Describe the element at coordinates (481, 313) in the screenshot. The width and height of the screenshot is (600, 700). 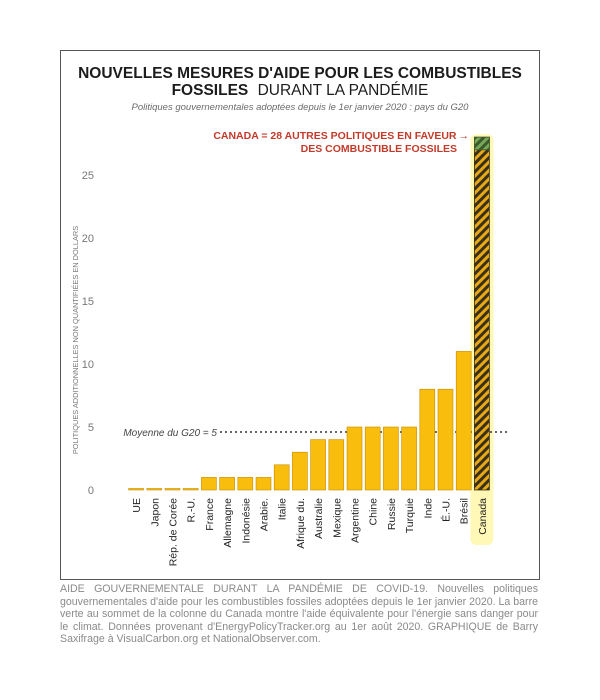
I see `bar-canada` at that location.